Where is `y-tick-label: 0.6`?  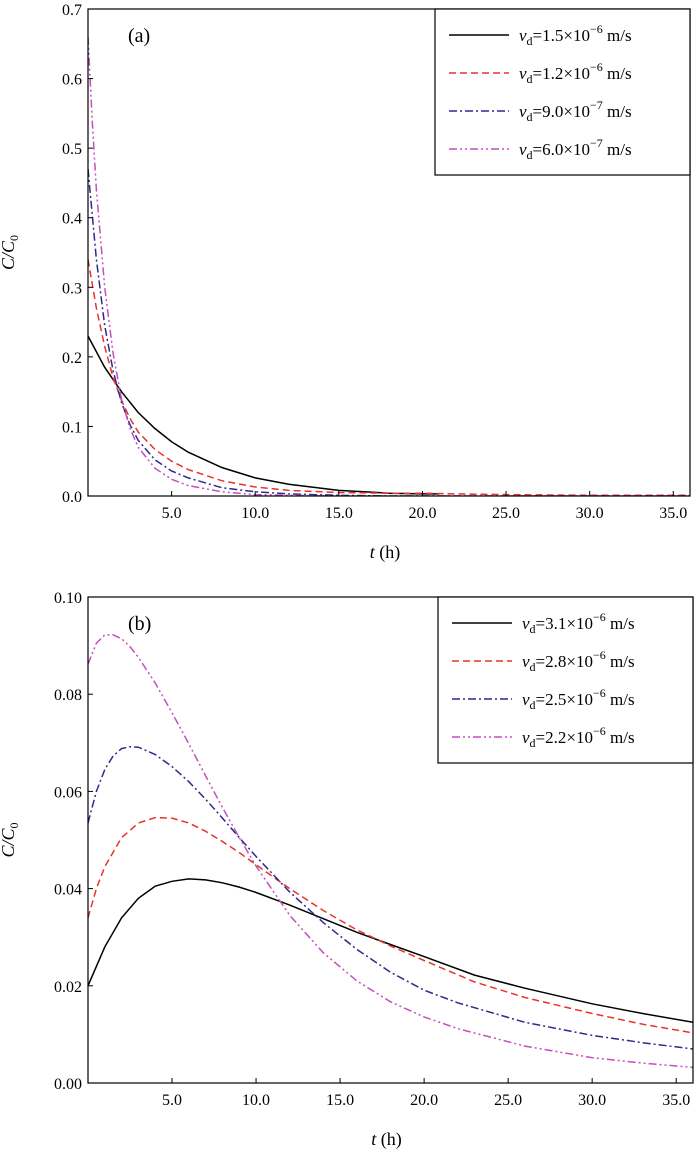
y-tick-label: 0.6 is located at coordinates (72, 80).